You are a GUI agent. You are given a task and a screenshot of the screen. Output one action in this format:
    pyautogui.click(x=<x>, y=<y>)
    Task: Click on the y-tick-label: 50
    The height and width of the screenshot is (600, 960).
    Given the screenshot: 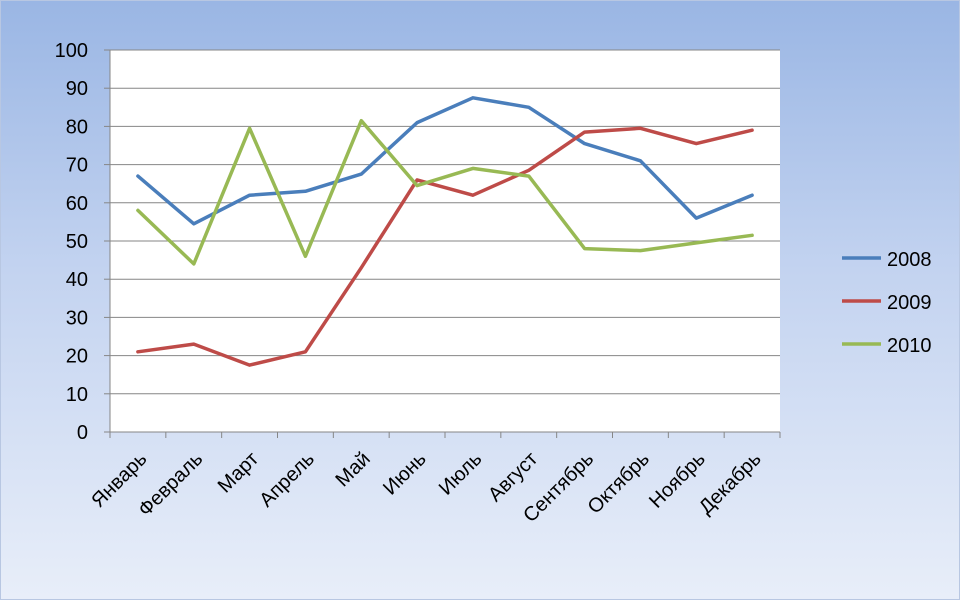 What is the action you would take?
    pyautogui.click(x=77, y=242)
    